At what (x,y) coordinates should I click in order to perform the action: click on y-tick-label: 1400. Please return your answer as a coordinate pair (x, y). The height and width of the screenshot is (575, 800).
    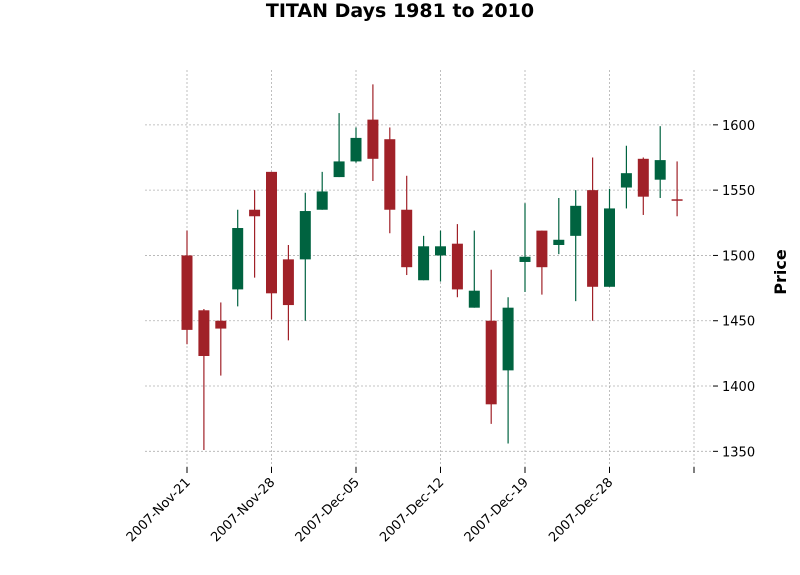
    Looking at the image, I should click on (738, 387).